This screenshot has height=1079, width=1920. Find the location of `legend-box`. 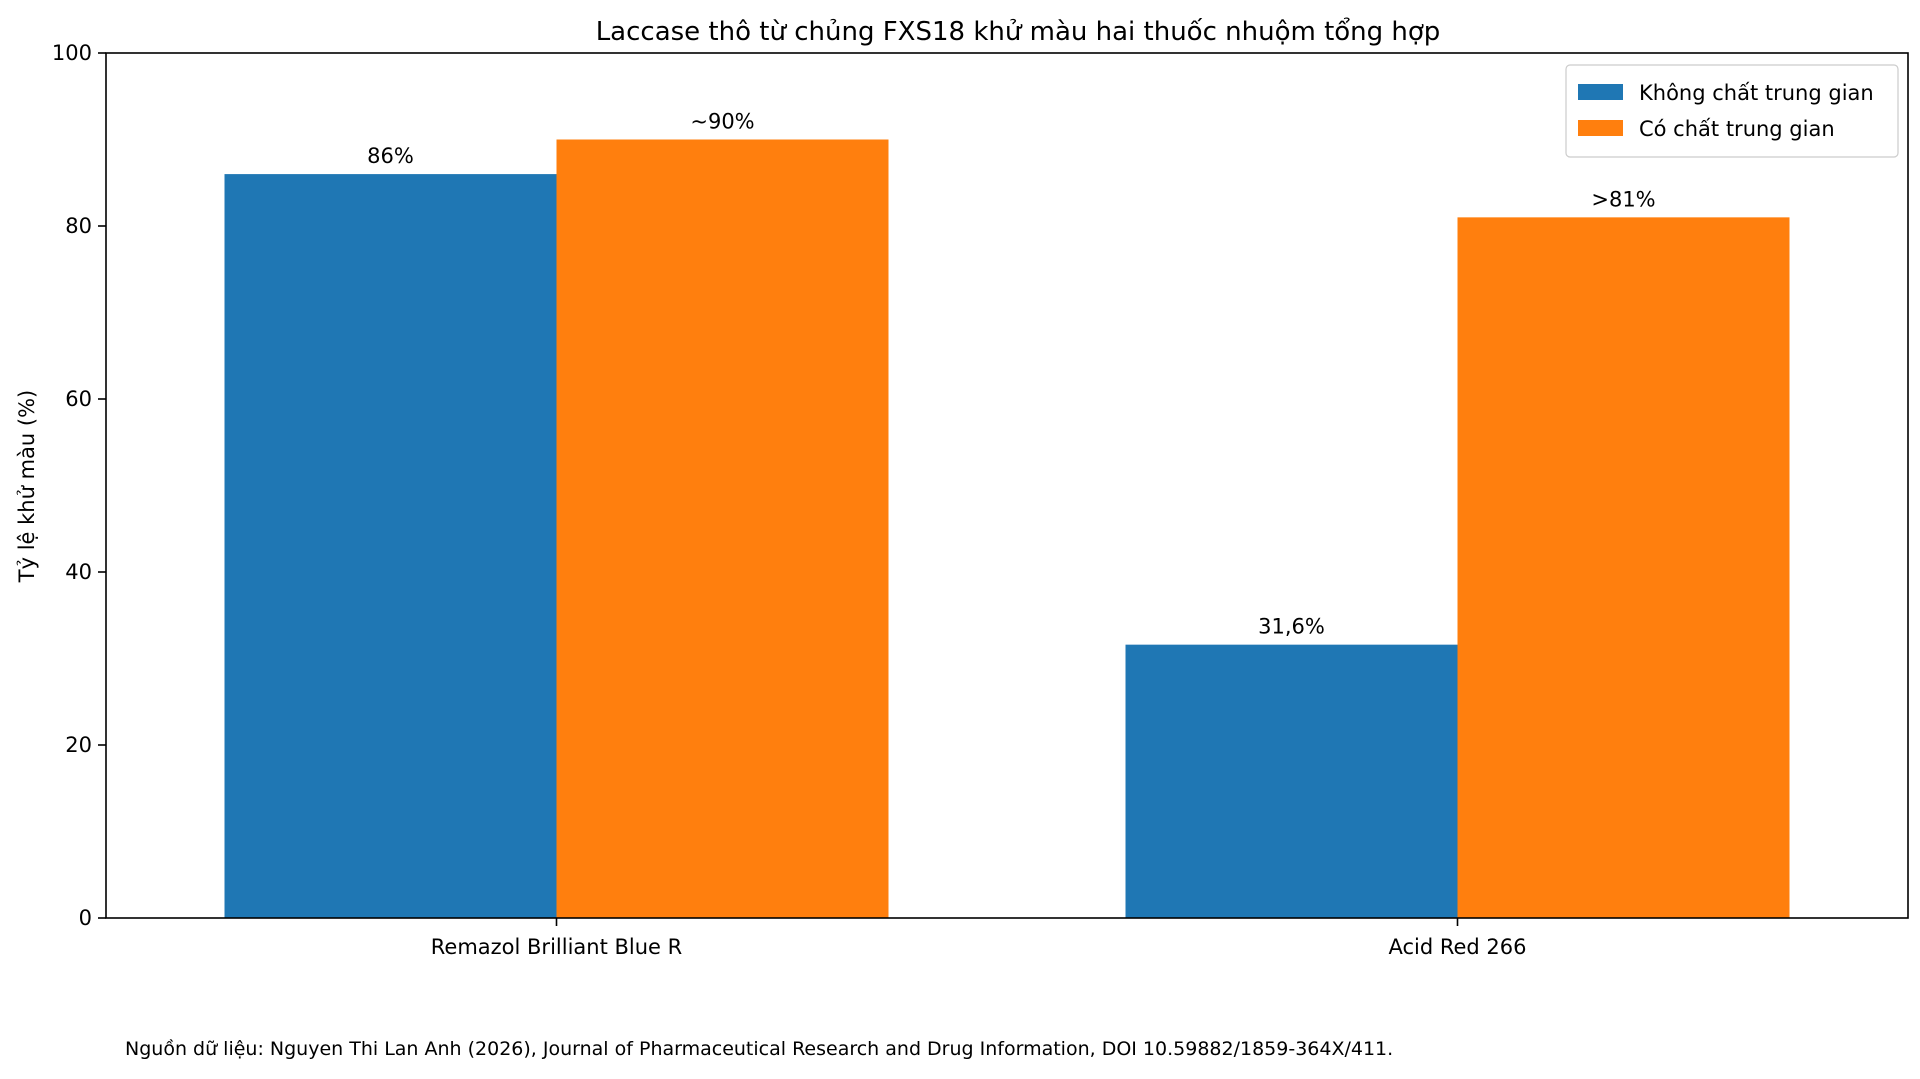

legend-box is located at coordinates (1732, 111).